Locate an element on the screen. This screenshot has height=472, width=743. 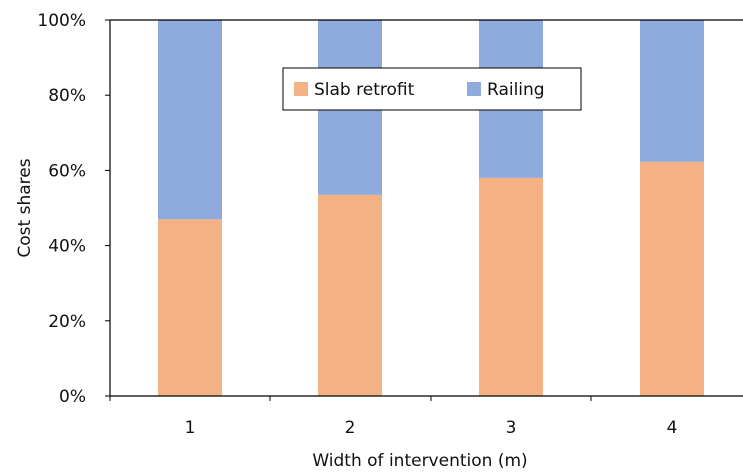
legend-box is located at coordinates (432, 89).